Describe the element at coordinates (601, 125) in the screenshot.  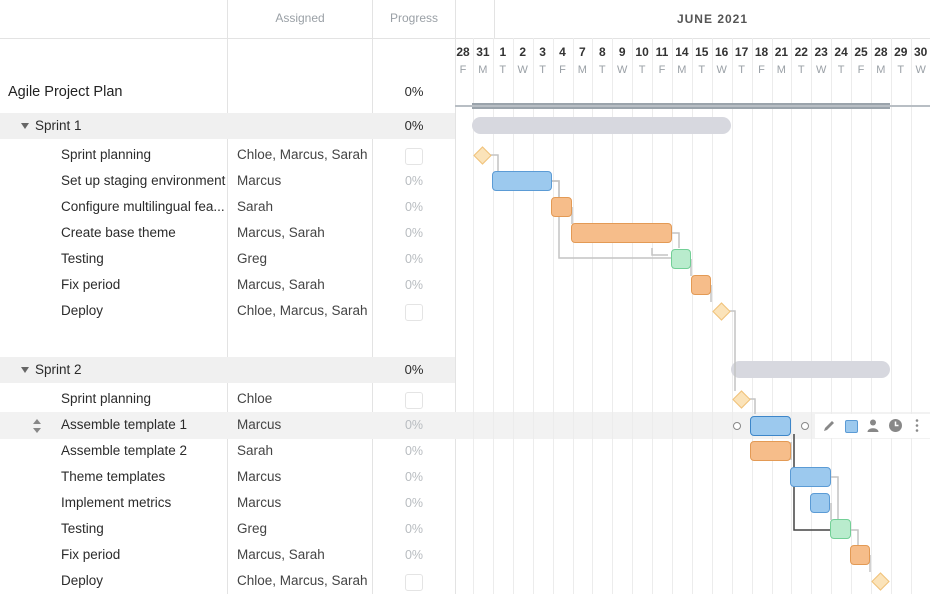
I see `sprint1-summary-bar` at that location.